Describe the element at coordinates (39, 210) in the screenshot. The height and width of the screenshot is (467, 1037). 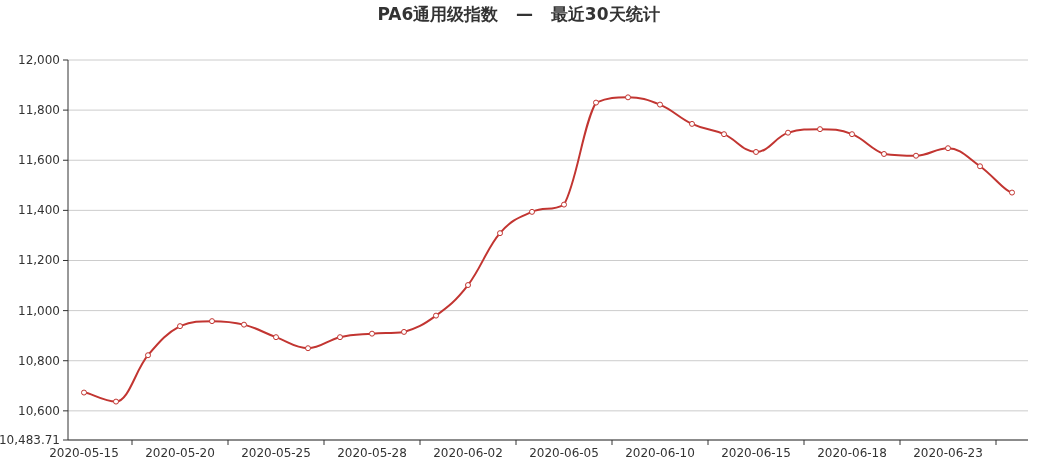
I see `y-tick-label: 11,400` at that location.